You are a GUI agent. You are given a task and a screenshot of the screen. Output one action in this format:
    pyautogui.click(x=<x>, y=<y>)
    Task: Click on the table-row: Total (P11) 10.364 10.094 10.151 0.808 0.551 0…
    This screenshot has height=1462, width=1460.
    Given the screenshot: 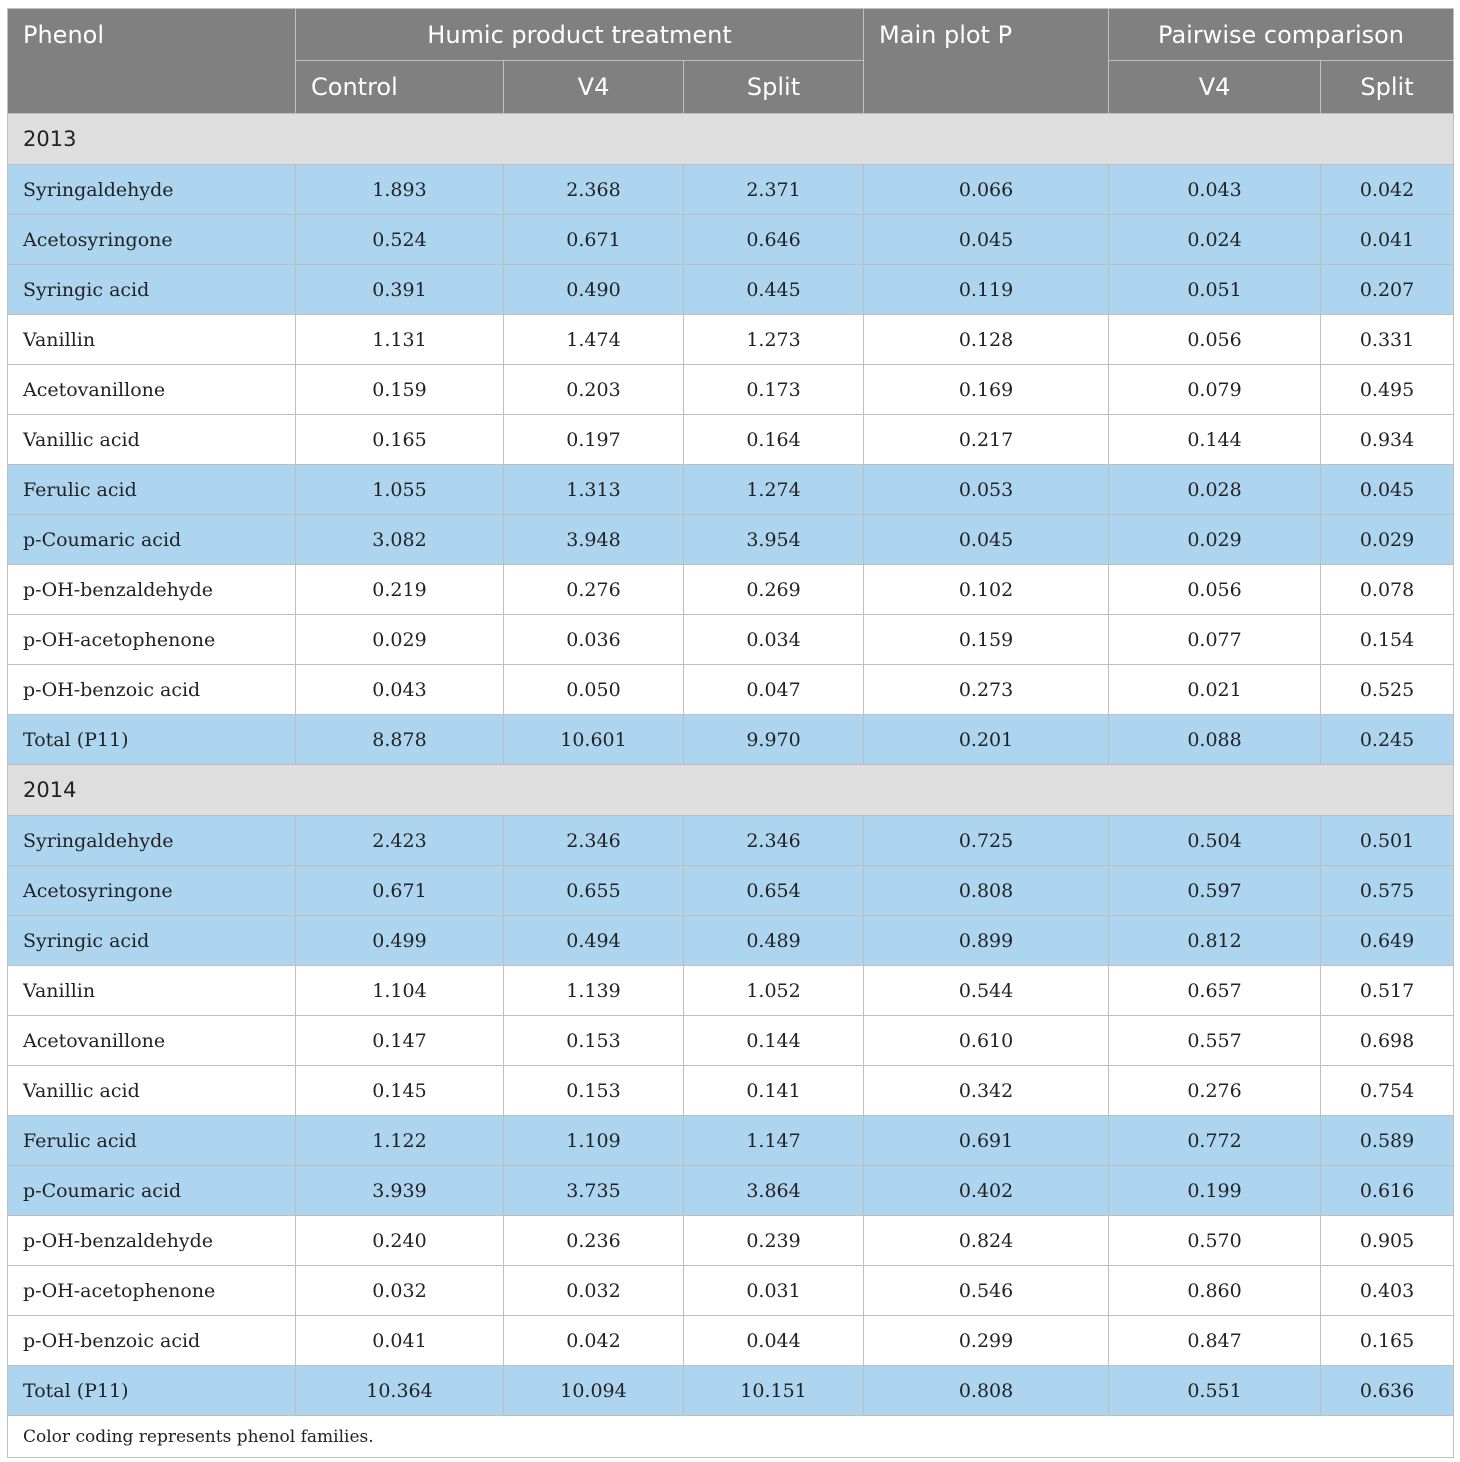 What is the action you would take?
    pyautogui.click(x=731, y=1390)
    